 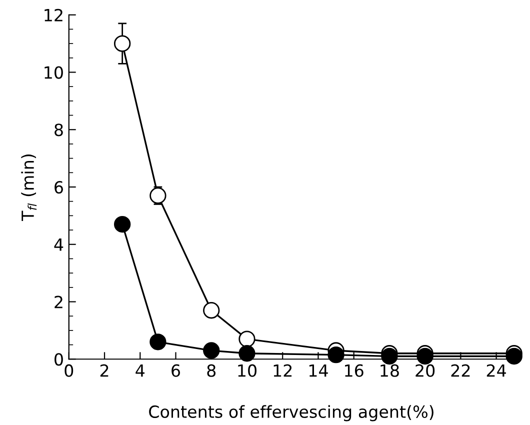 What do you see at coordinates (58, 187) in the screenshot?
I see `y-tick-label: 6` at bounding box center [58, 187].